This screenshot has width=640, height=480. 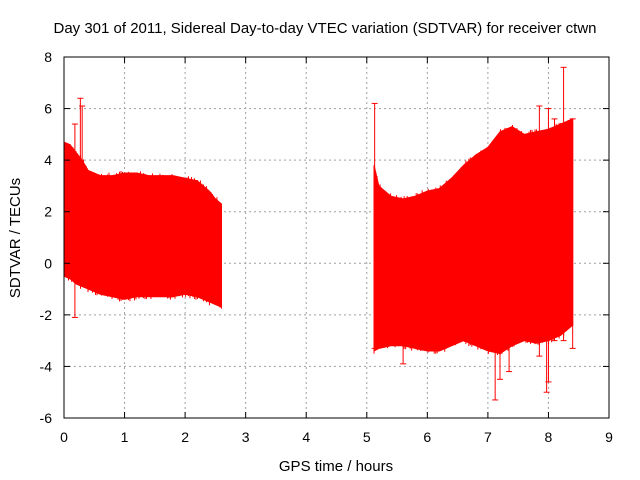 What do you see at coordinates (609, 437) in the screenshot?
I see `x-tick-label: 9` at bounding box center [609, 437].